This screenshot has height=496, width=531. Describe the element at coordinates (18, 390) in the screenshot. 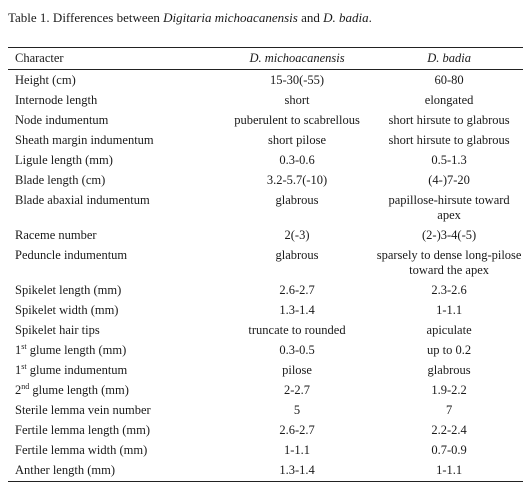

I see `character-text: 2` at that location.